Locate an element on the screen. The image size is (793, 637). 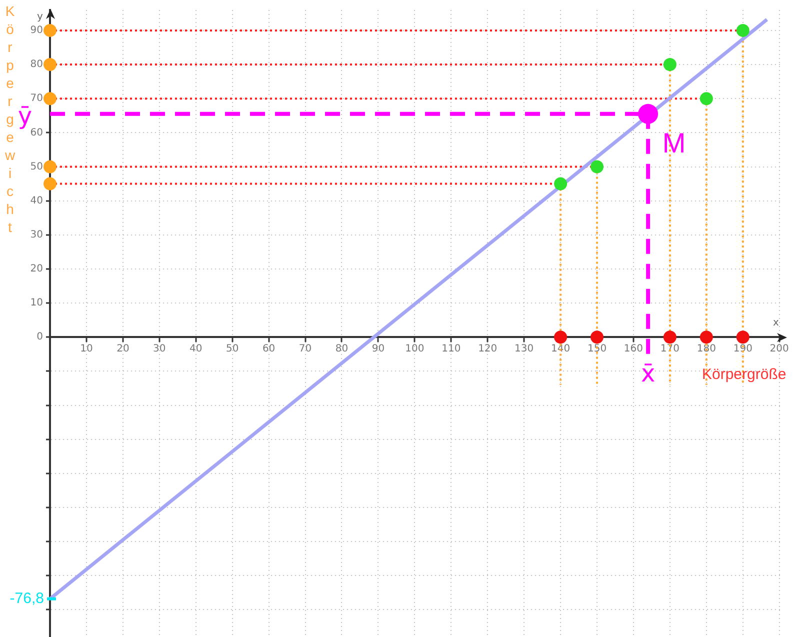
x-tick-label: 180 is located at coordinates (706, 349).